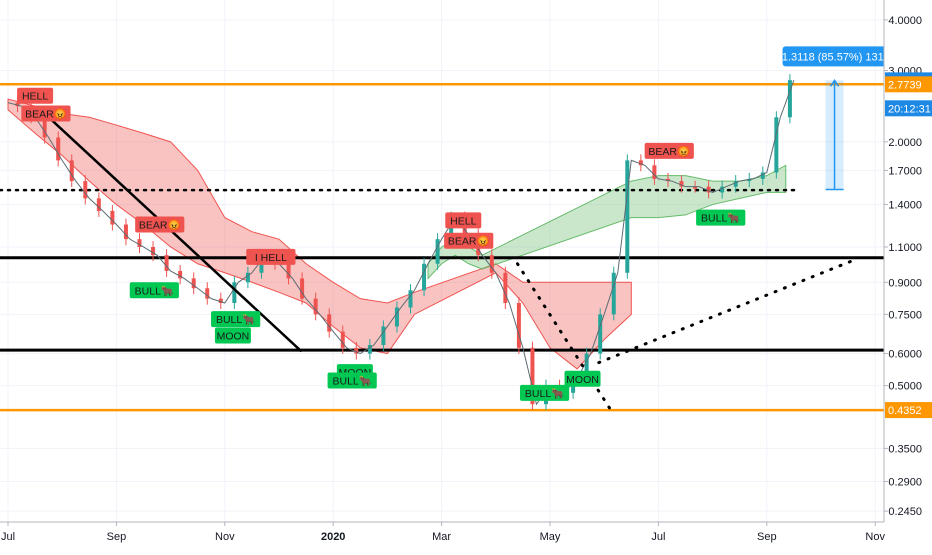 Image resolution: width=932 pixels, height=555 pixels. What do you see at coordinates (441, 537) in the screenshot?
I see `x-tick-label: Mar` at bounding box center [441, 537].